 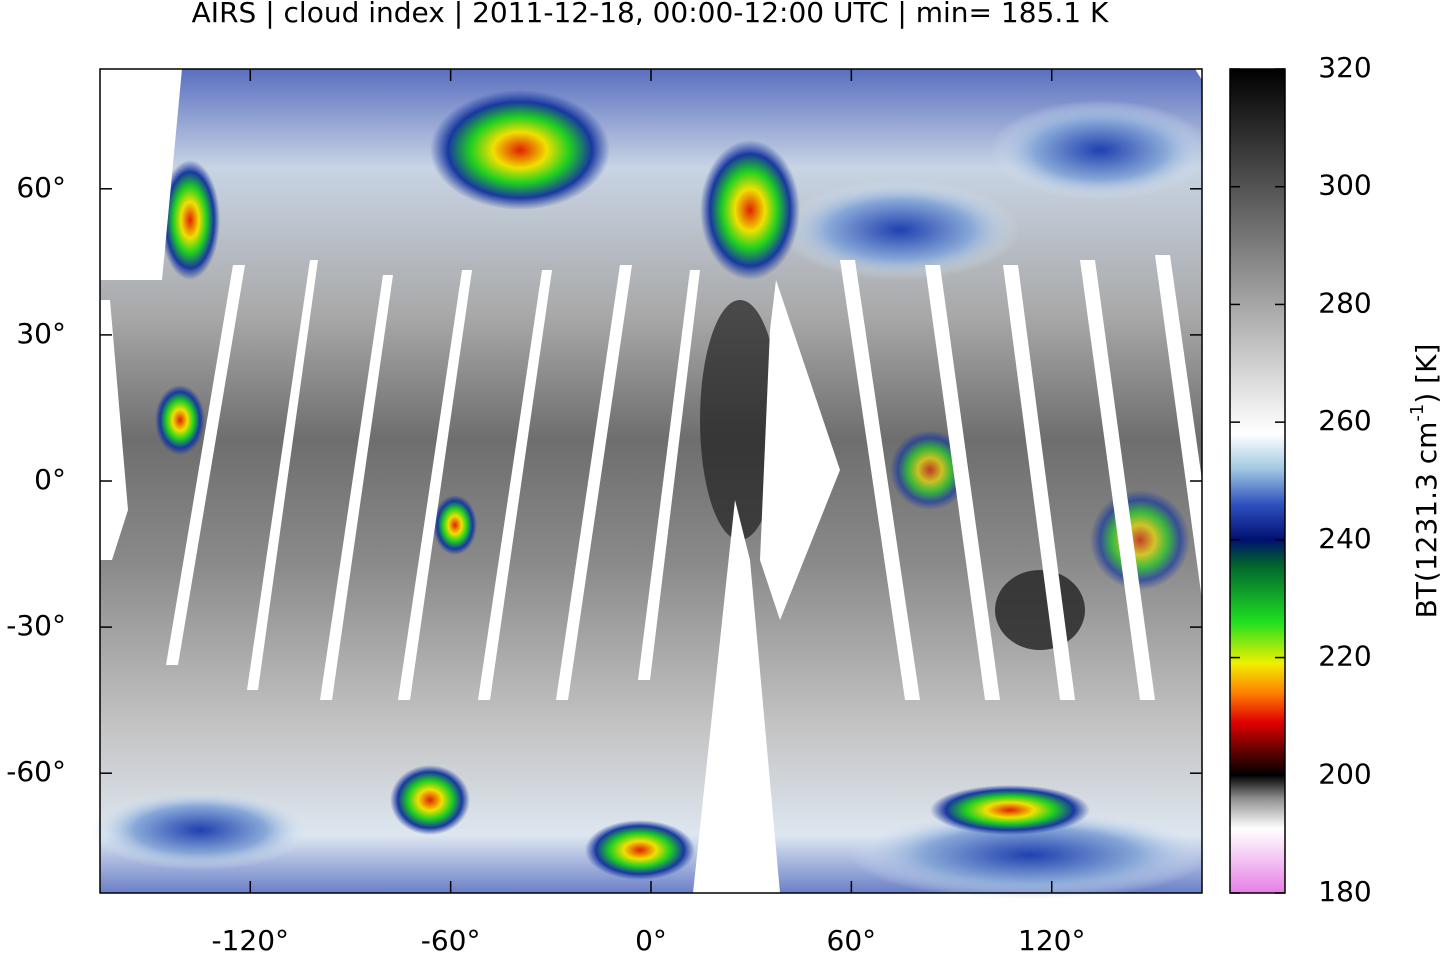 I want to click on y-tick-label: 60°, so click(x=41, y=187).